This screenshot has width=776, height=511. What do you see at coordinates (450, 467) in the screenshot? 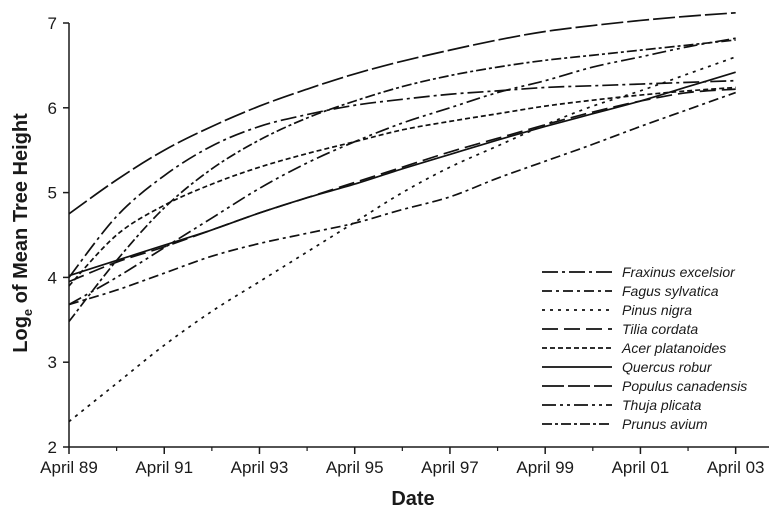
I see `x-tick-label: April 97` at bounding box center [450, 467].